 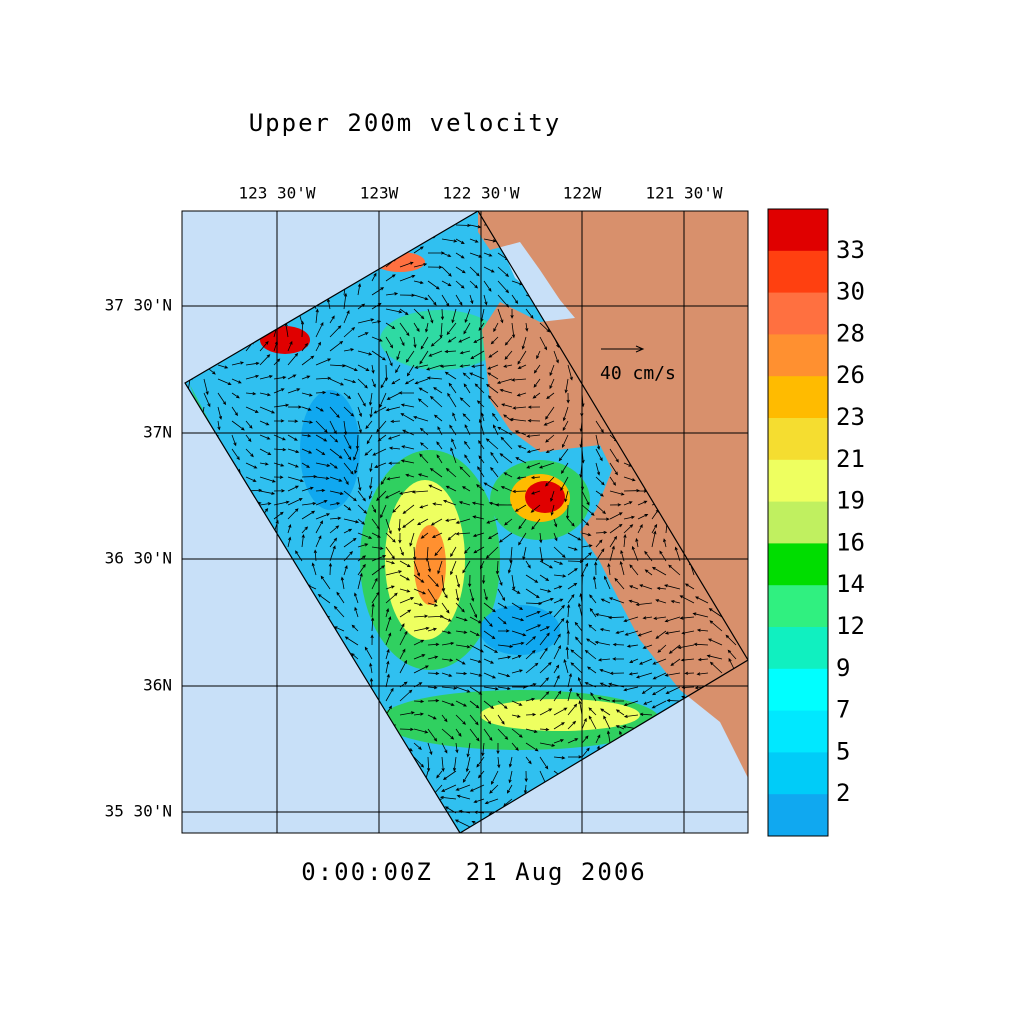 What do you see at coordinates (157, 685) in the screenshot?
I see `lat-tick-label: 36N` at bounding box center [157, 685].